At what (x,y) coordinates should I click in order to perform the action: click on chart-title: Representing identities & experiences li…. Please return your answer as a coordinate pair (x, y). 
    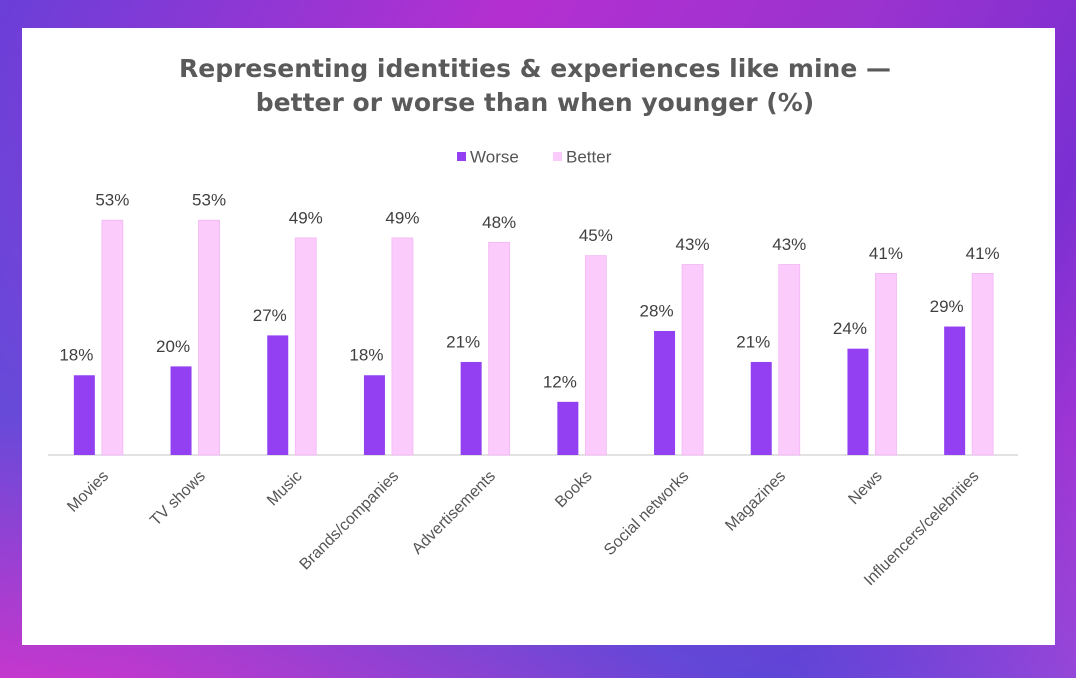
    Looking at the image, I should click on (535, 68).